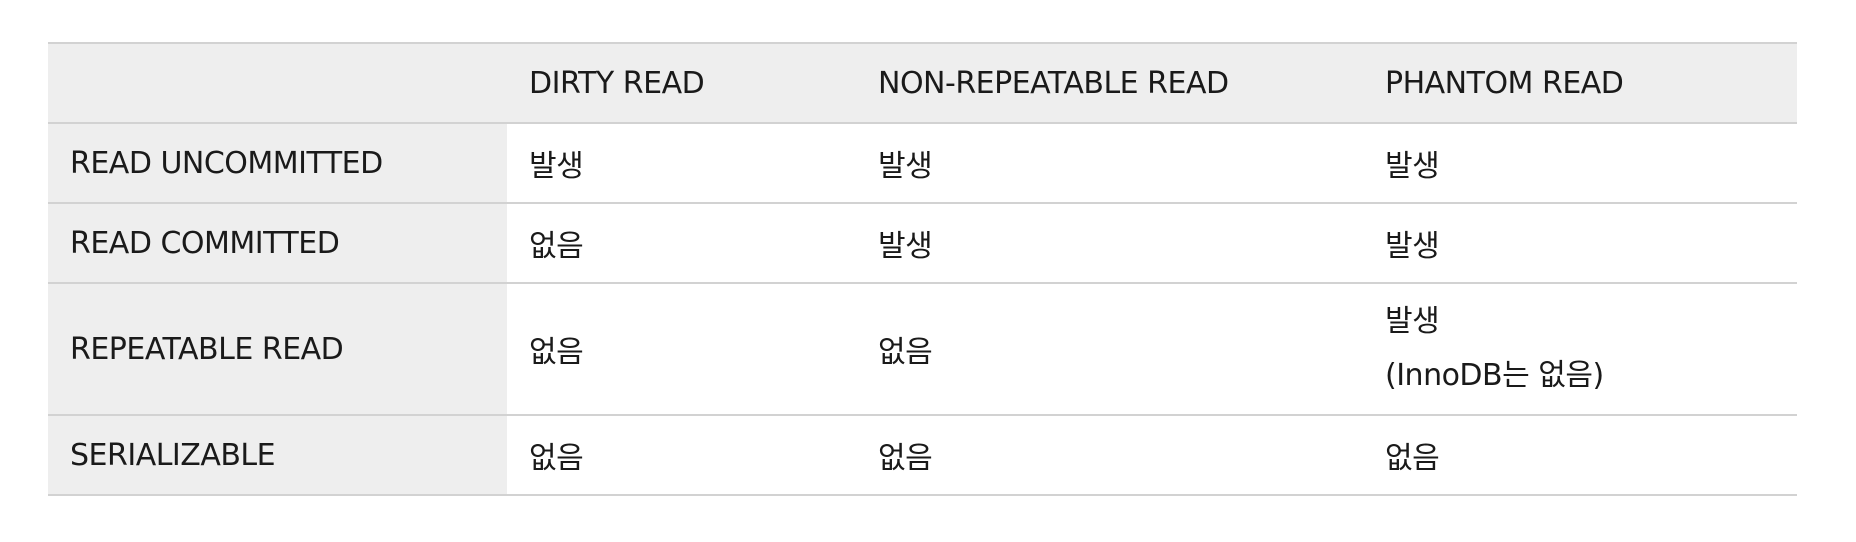  I want to click on table-row: READ UNCOMMITTED 발생 발생 발생, so click(922, 163).